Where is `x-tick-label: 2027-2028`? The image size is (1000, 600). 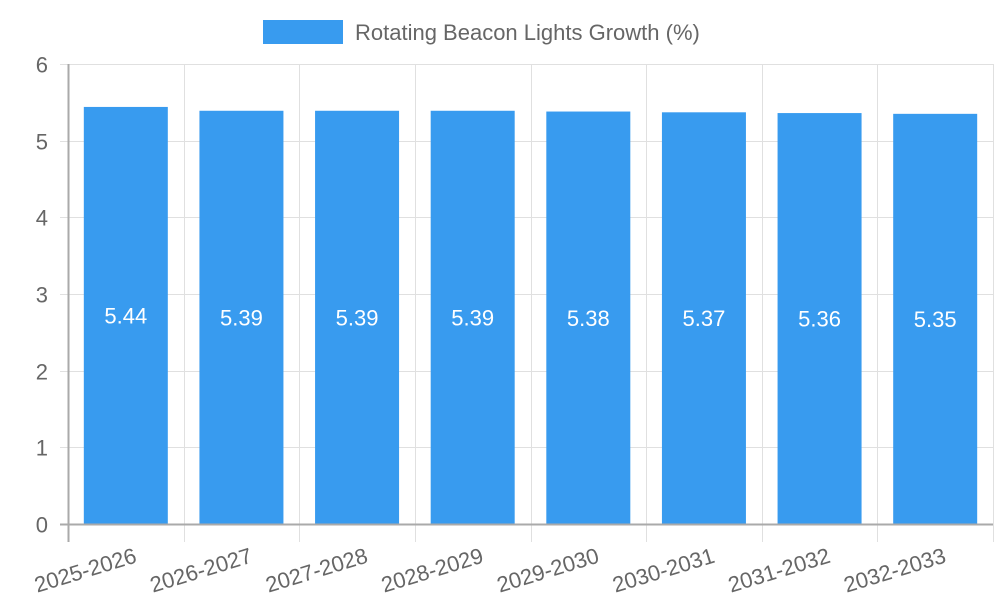 x-tick-label: 2027-2028 is located at coordinates (317, 570).